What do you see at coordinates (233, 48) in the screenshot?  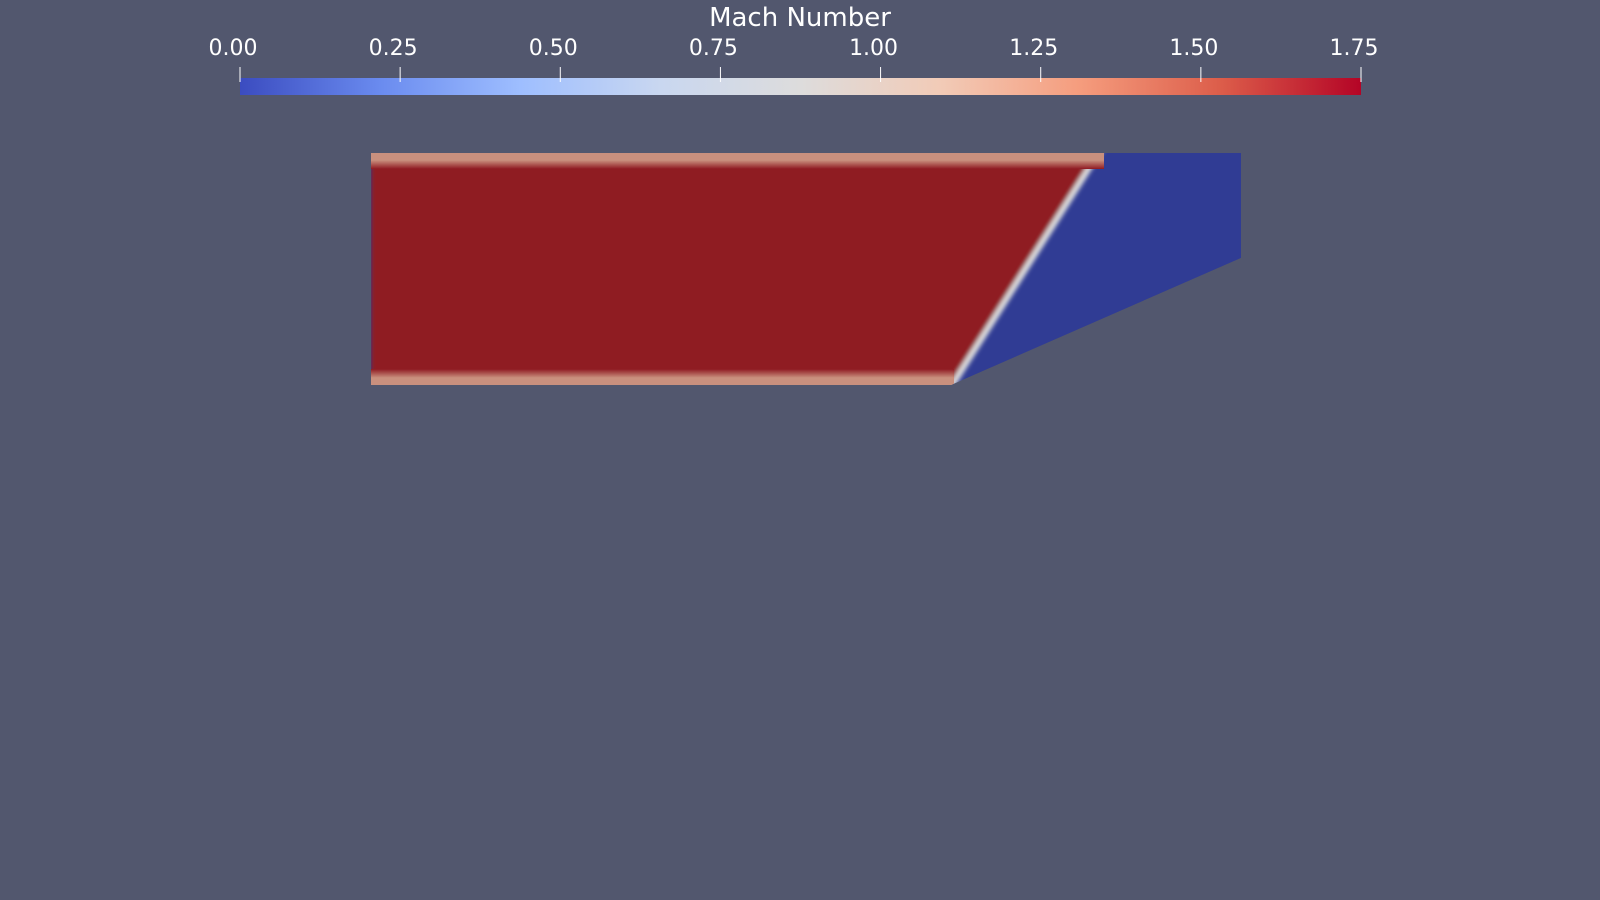 I see `colorbar-tick-label: 0.00` at bounding box center [233, 48].